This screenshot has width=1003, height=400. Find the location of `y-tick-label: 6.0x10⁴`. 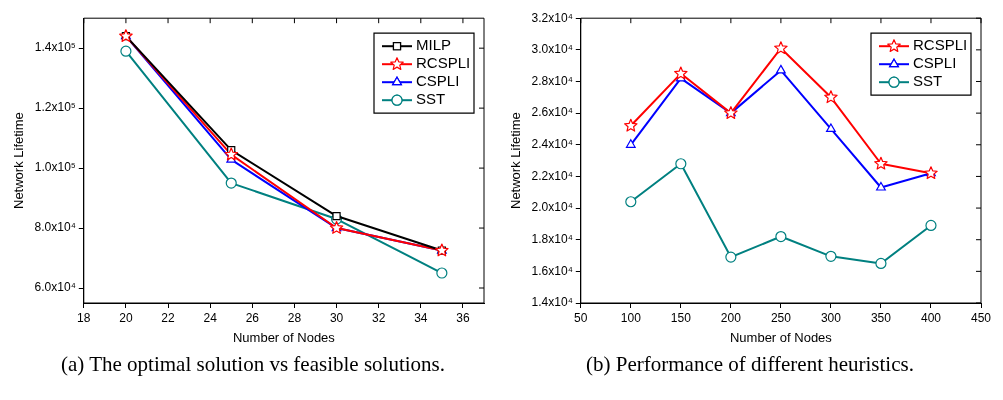

y-tick-label: 6.0x10⁴ is located at coordinates (55, 287).